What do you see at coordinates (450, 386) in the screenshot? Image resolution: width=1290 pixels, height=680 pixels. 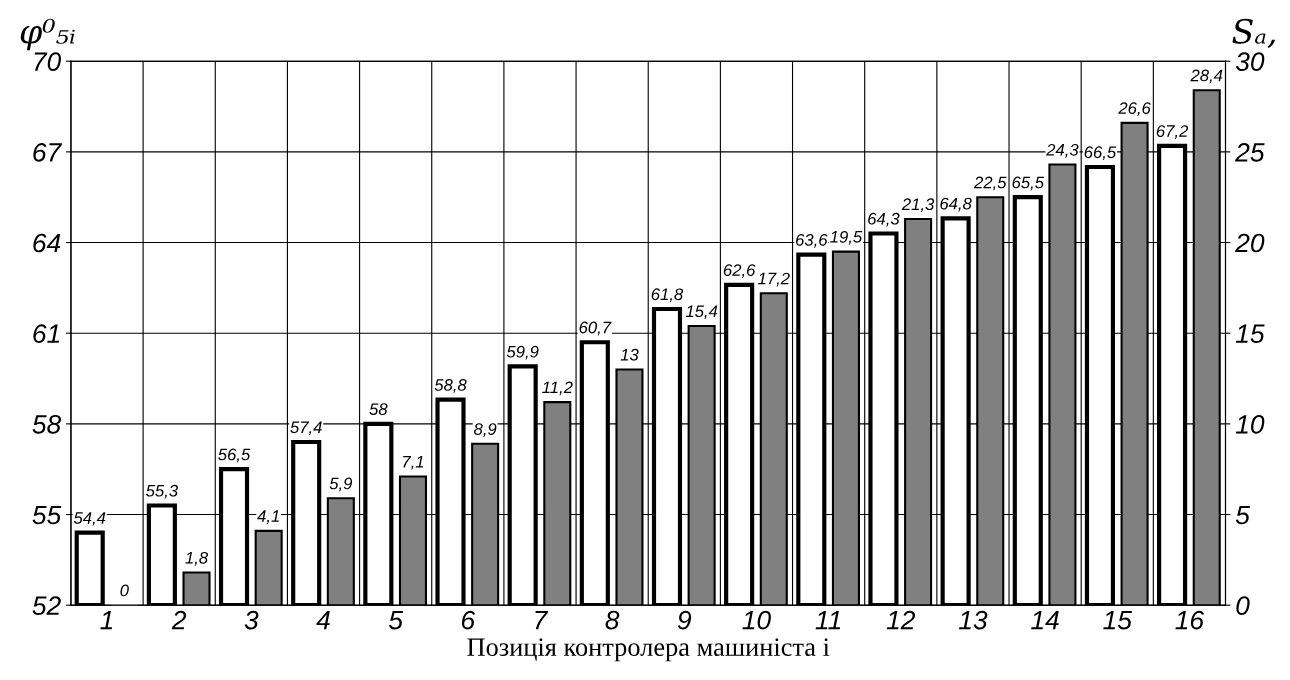 I see `data-label: 58,8` at bounding box center [450, 386].